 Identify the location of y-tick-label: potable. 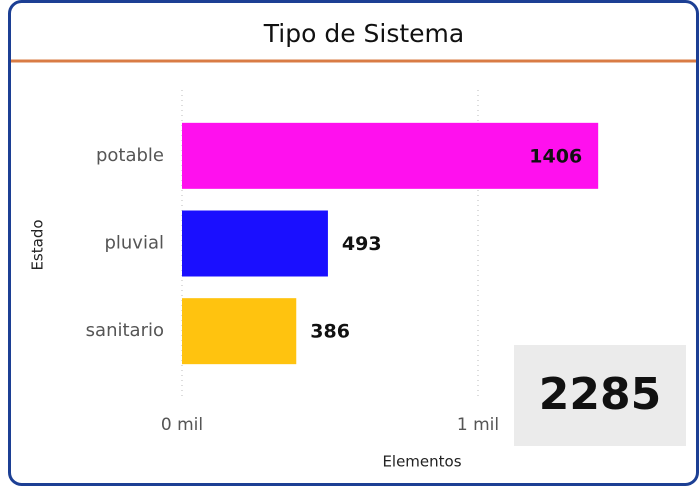
(130, 155).